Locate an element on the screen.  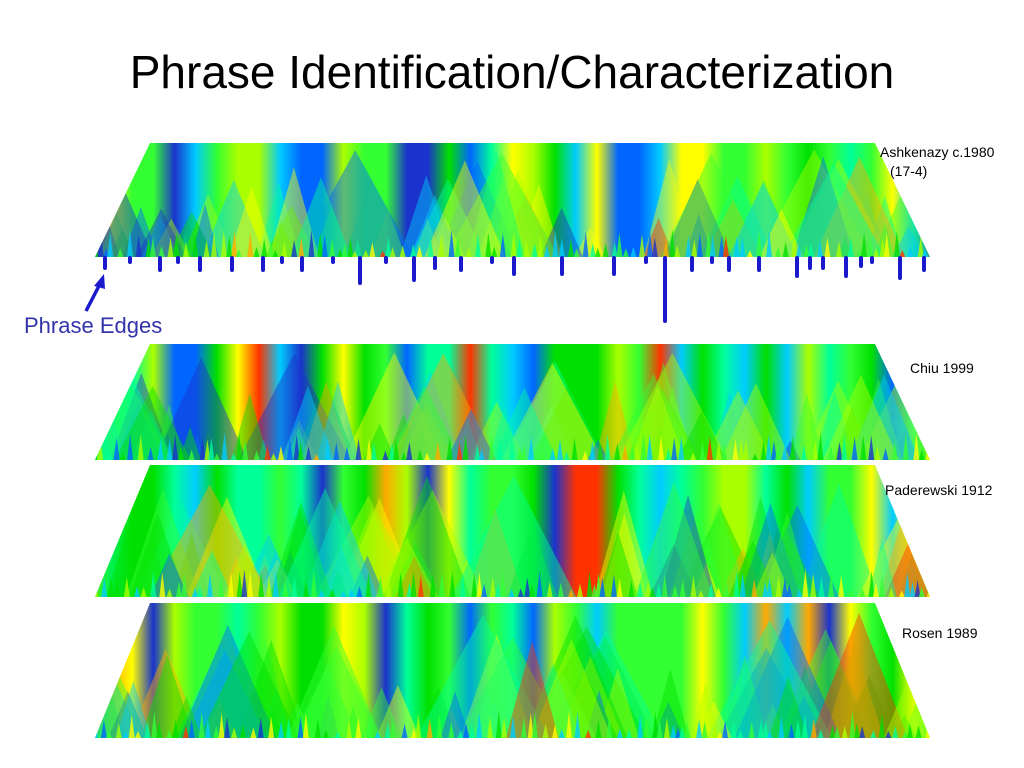
scape-background is located at coordinates (512, 531).